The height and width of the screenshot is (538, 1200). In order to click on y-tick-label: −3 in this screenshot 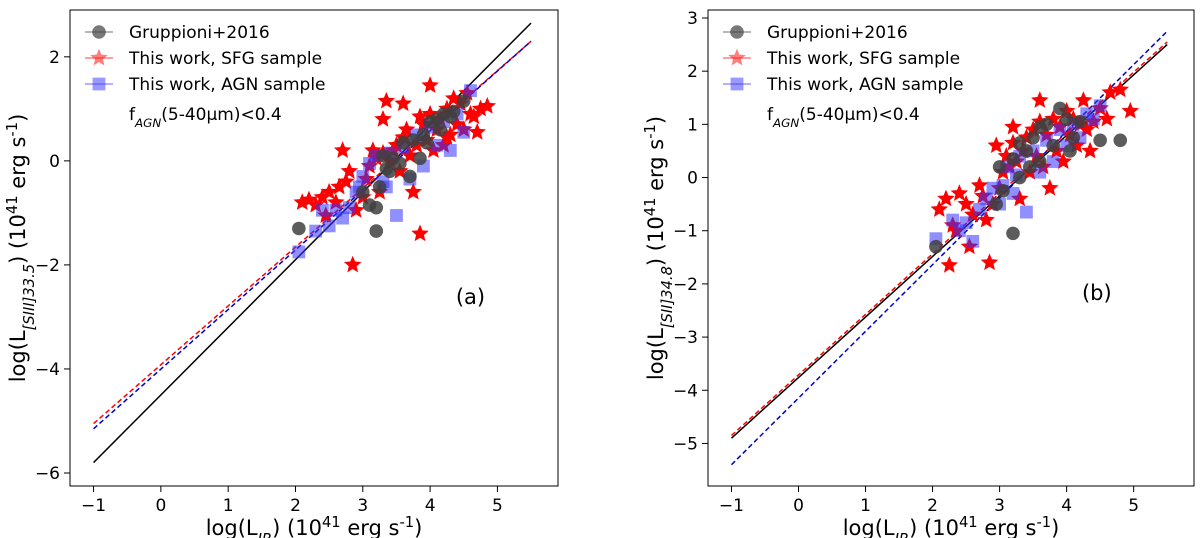, I will do `click(685, 338)`.